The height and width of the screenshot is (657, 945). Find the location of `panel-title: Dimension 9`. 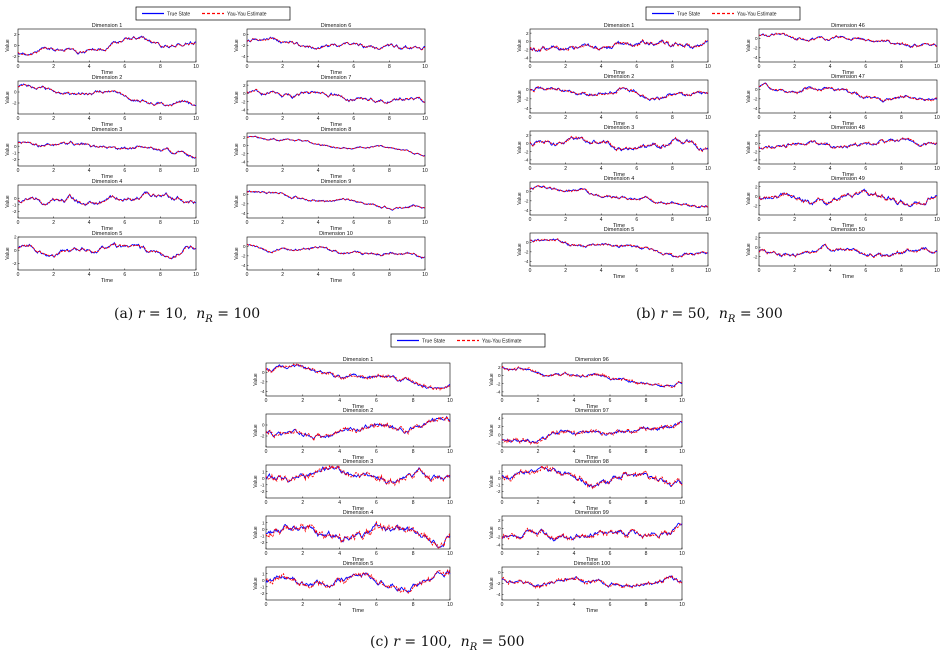

panel-title: Dimension 9 is located at coordinates (336, 182).